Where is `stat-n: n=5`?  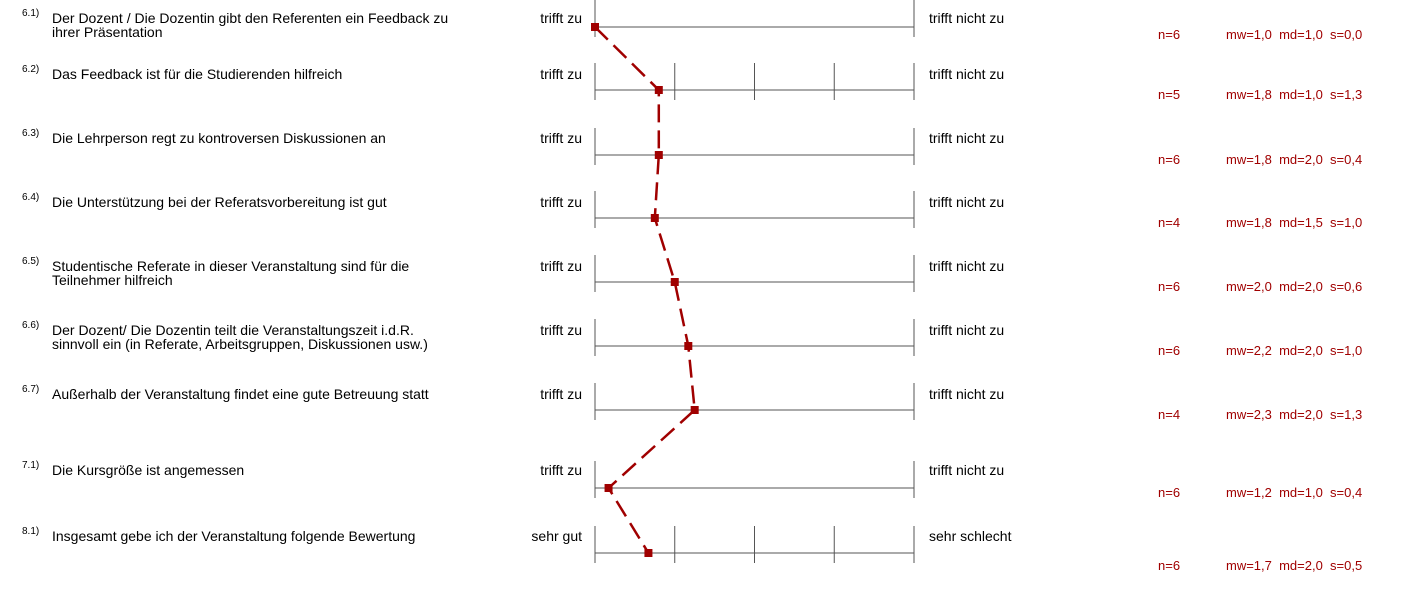
stat-n: n=5 is located at coordinates (1169, 94).